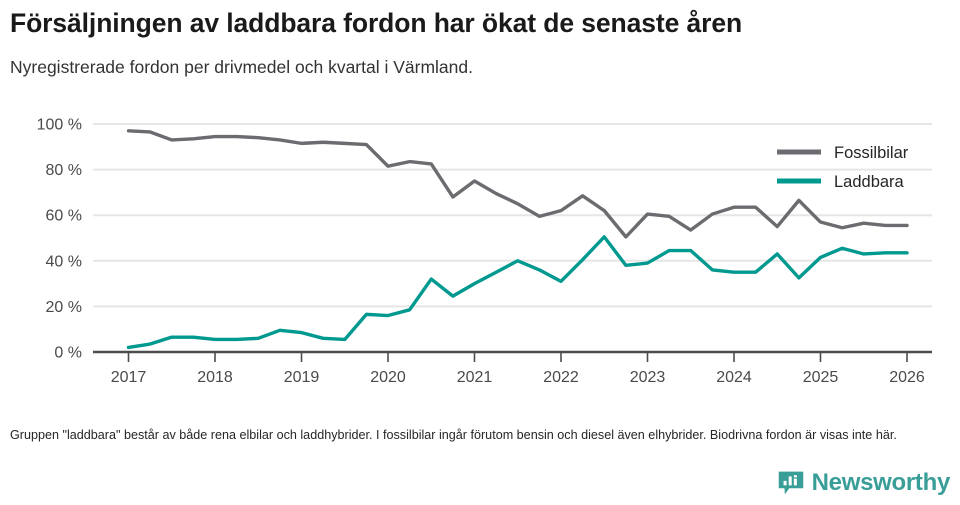 The width and height of the screenshot is (960, 505). I want to click on x-axis-tick-label: 2017, so click(129, 377).